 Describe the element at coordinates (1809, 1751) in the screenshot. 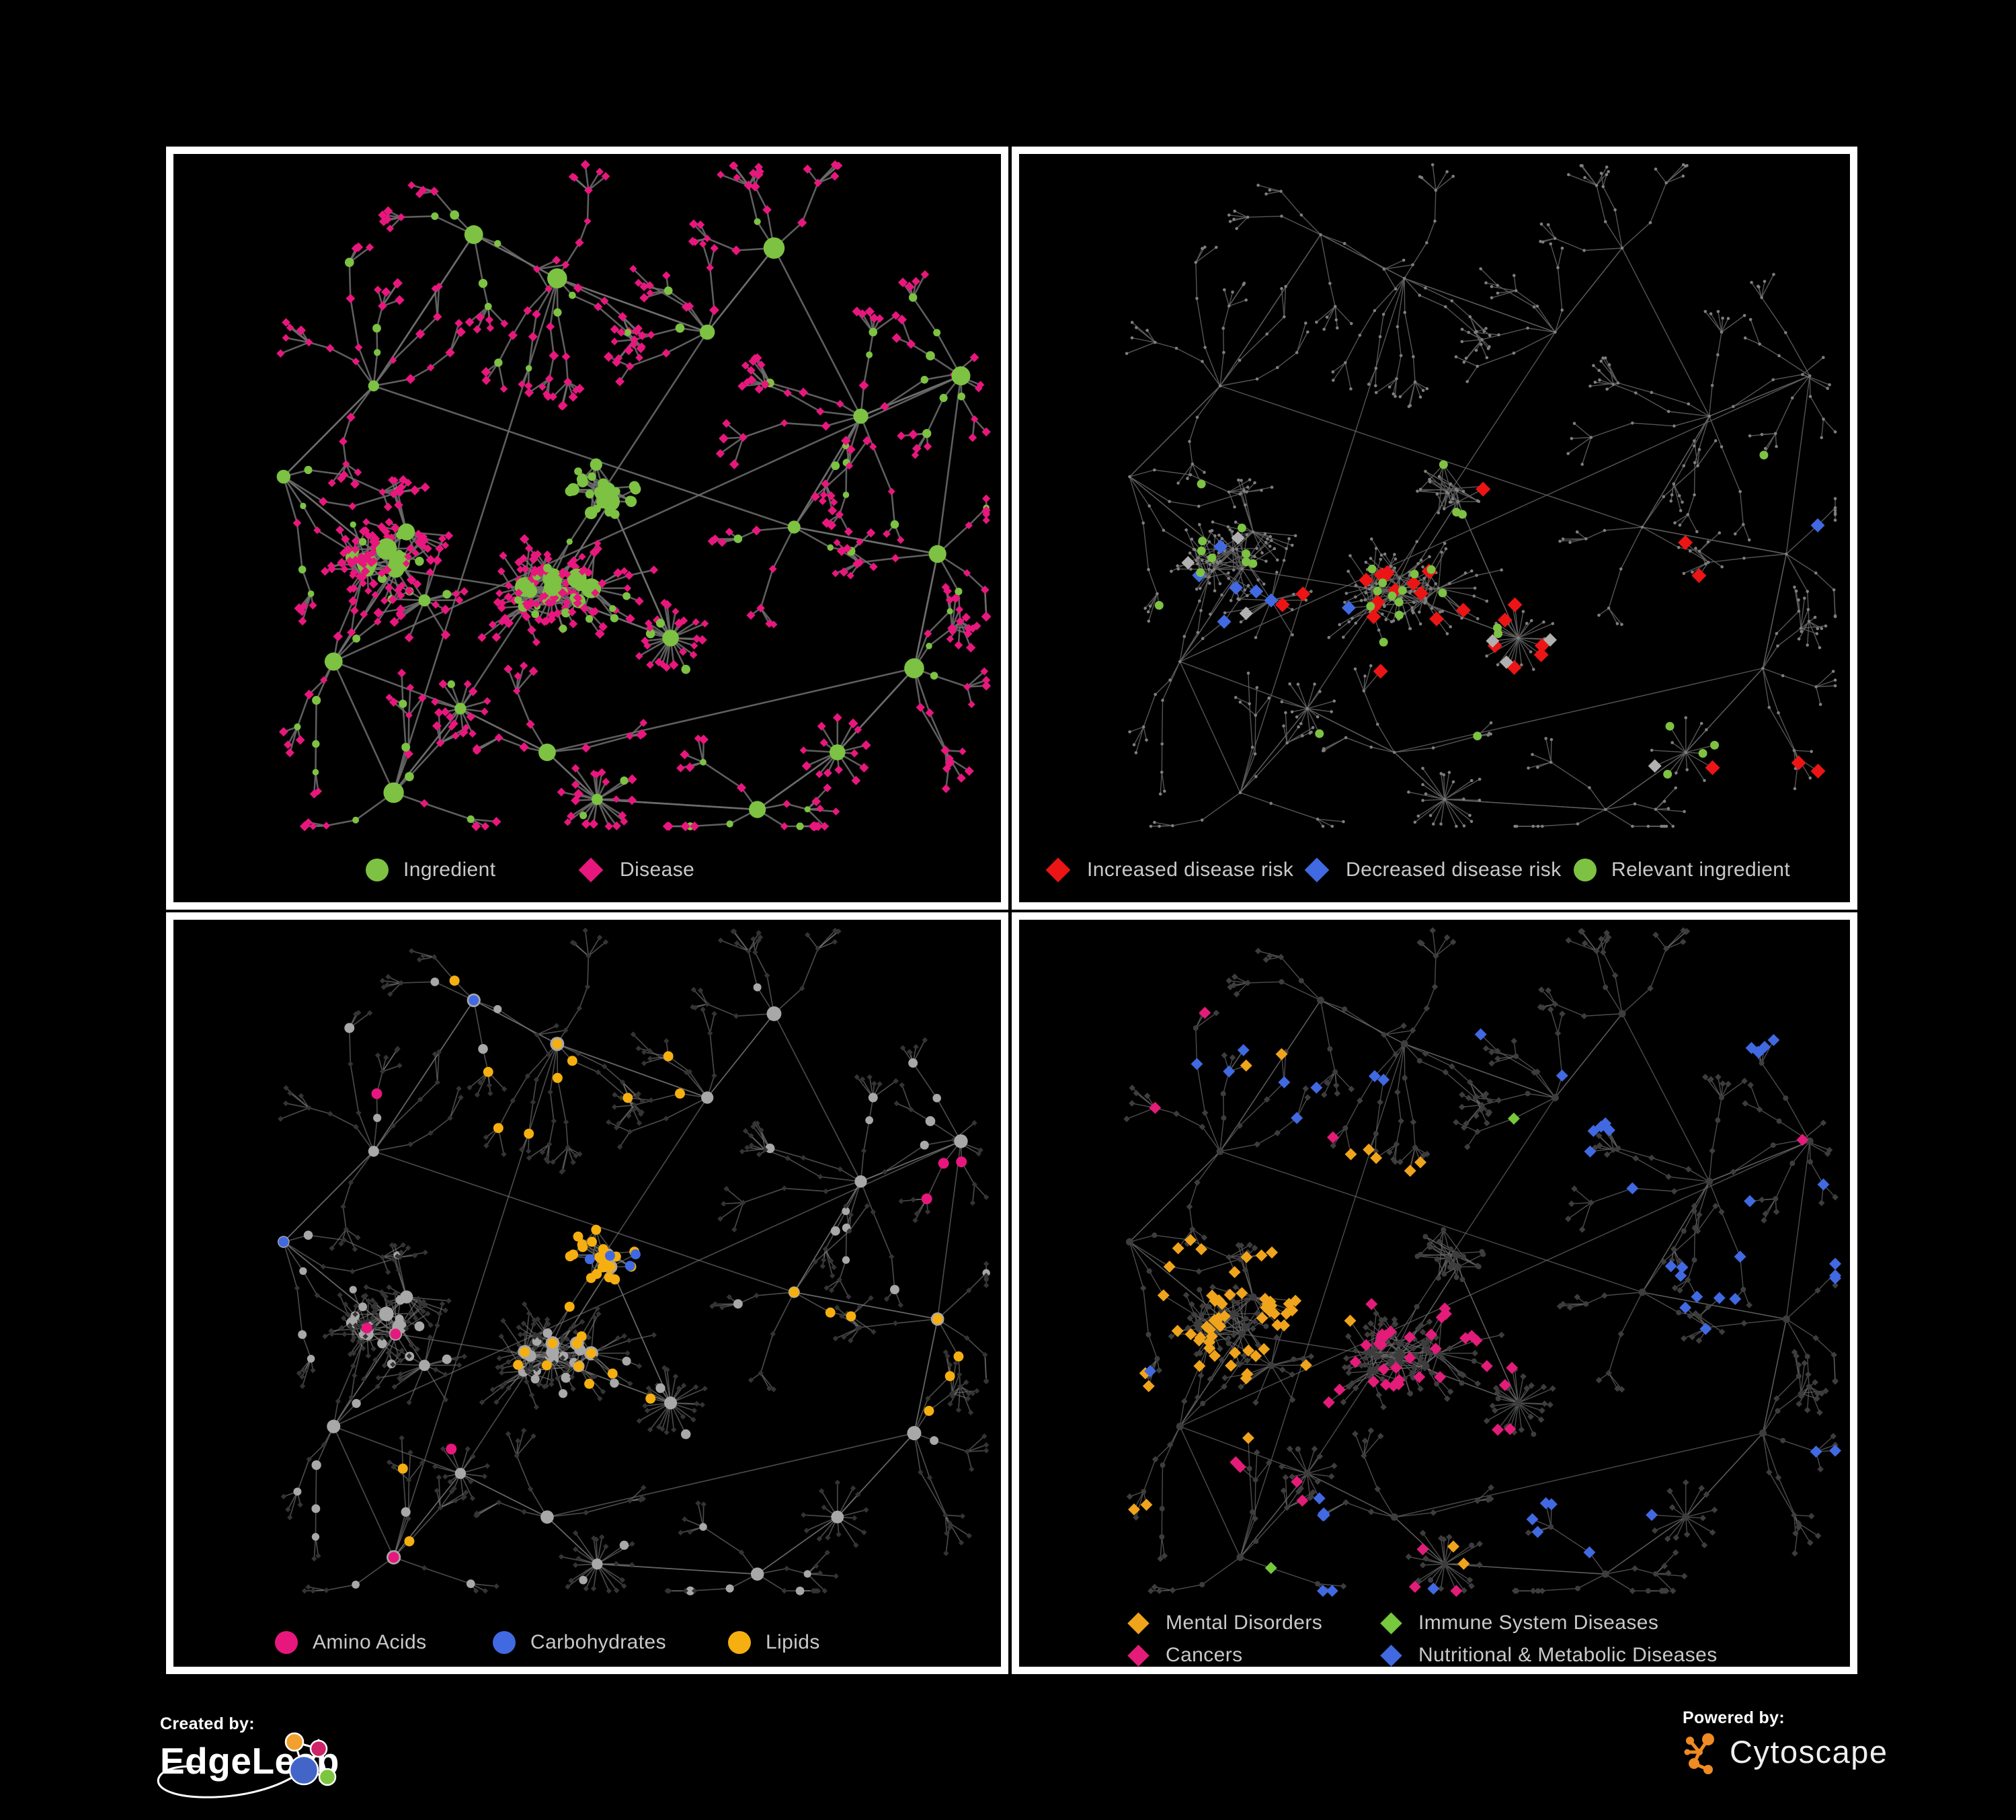

I see `cytoscape-wordmark: Cytoscape` at that location.